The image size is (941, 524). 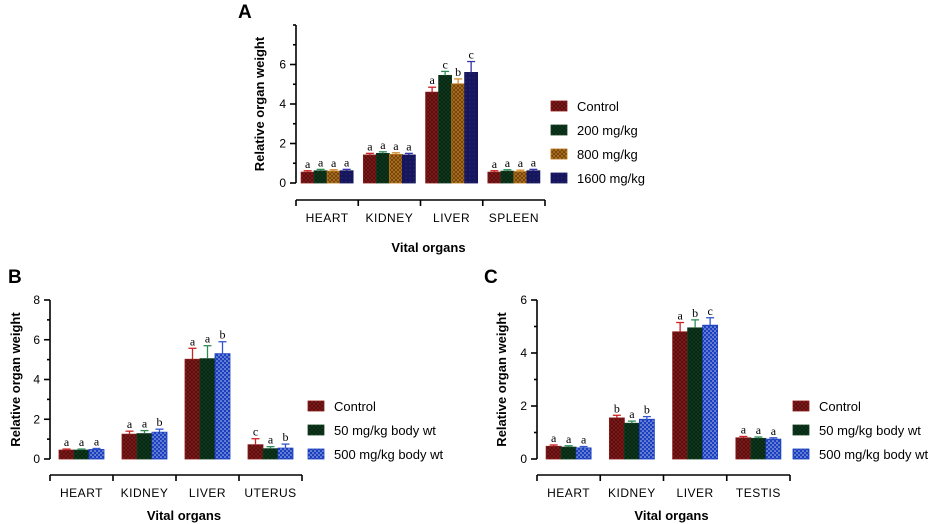 What do you see at coordinates (491, 277) in the screenshot?
I see `panel-label-c: C` at bounding box center [491, 277].